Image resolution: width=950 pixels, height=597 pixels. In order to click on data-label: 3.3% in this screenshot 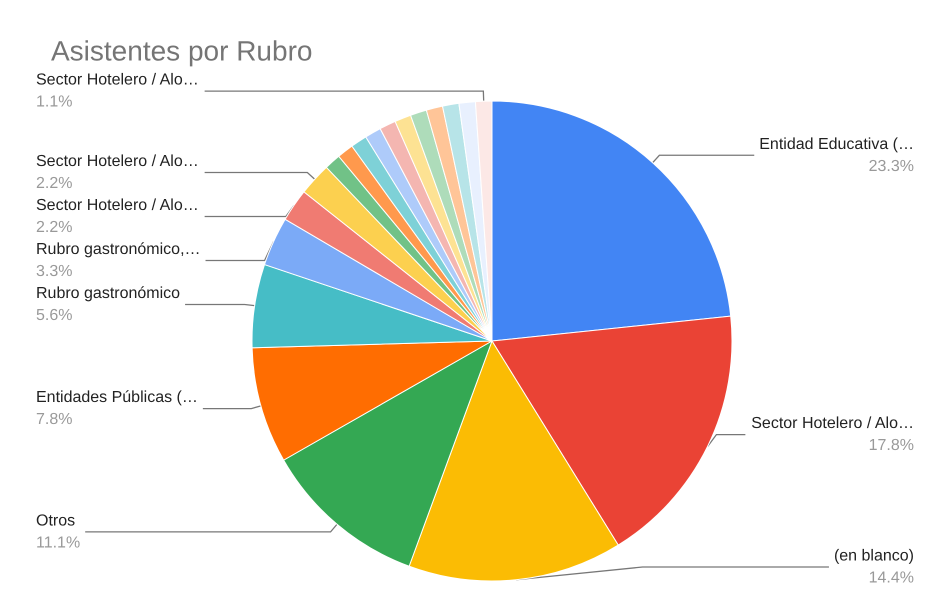, I will do `click(54, 271)`.